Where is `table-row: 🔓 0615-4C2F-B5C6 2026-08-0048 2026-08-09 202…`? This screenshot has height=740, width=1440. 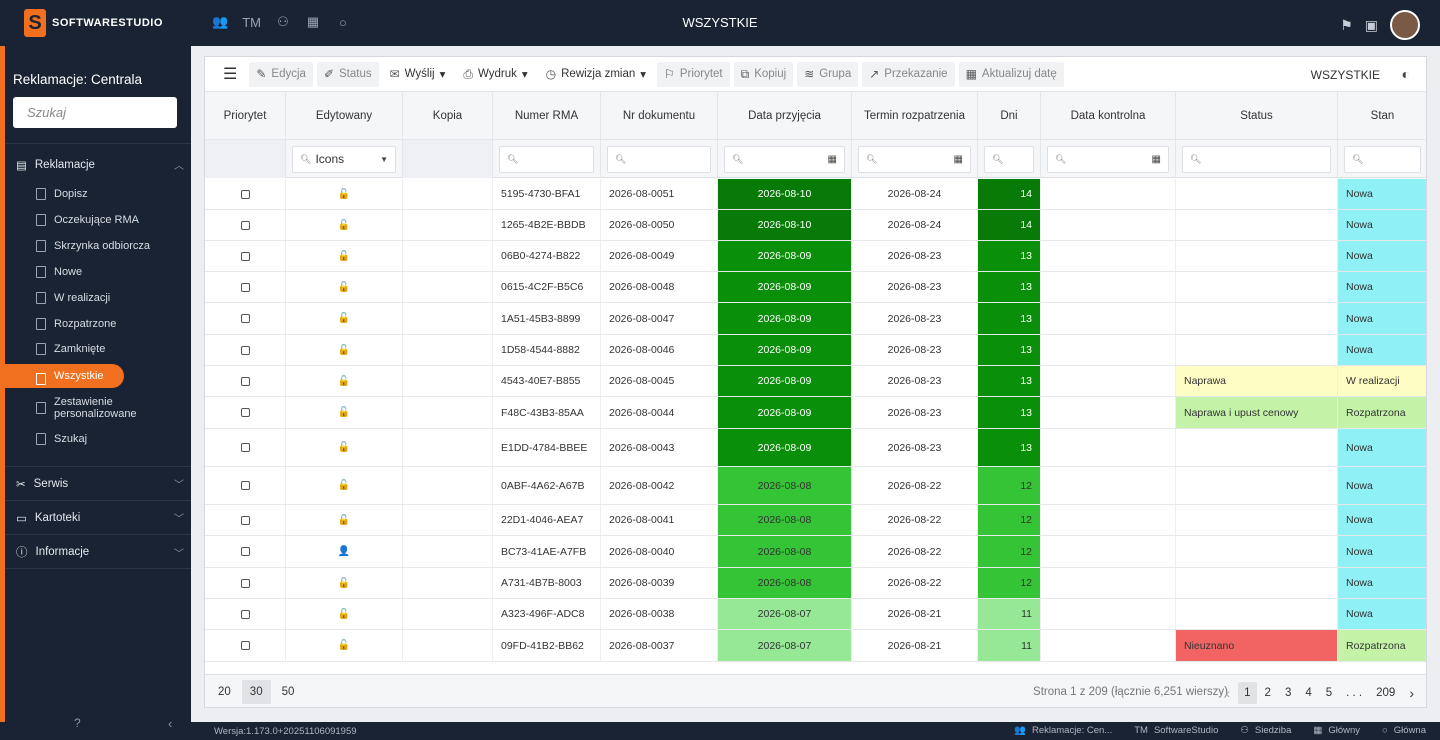 table-row: 🔓 0615-4C2F-B5C6 2026-08-0048 2026-08-09 202… is located at coordinates (815, 287).